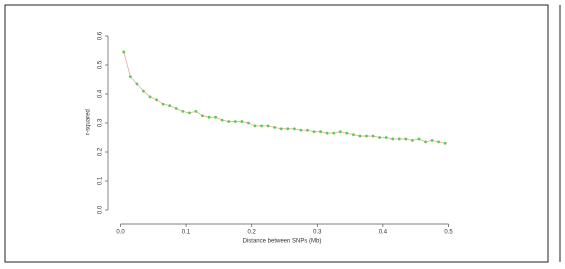 The width and height of the screenshot is (565, 269). I want to click on y-tick-label: 0.3, so click(101, 122).